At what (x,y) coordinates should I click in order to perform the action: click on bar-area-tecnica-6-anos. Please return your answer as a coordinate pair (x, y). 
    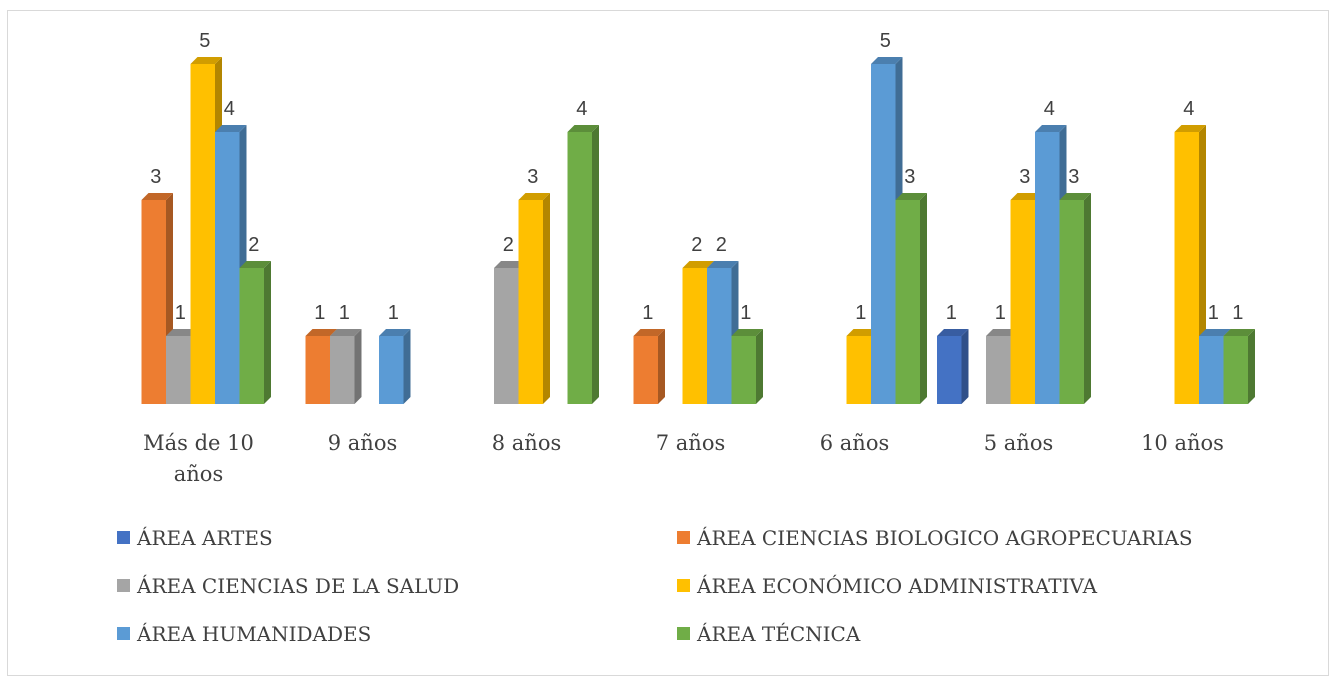
    Looking at the image, I should click on (911, 298).